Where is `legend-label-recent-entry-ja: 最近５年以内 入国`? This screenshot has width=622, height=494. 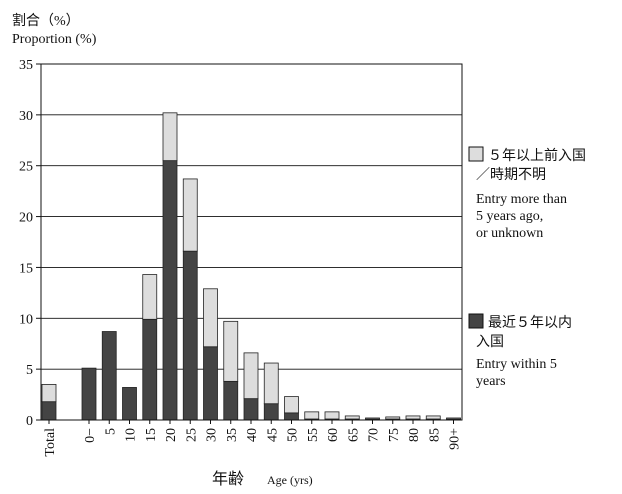 legend-label-recent-entry-ja: 最近５年以内 入国 is located at coordinates (526, 332).